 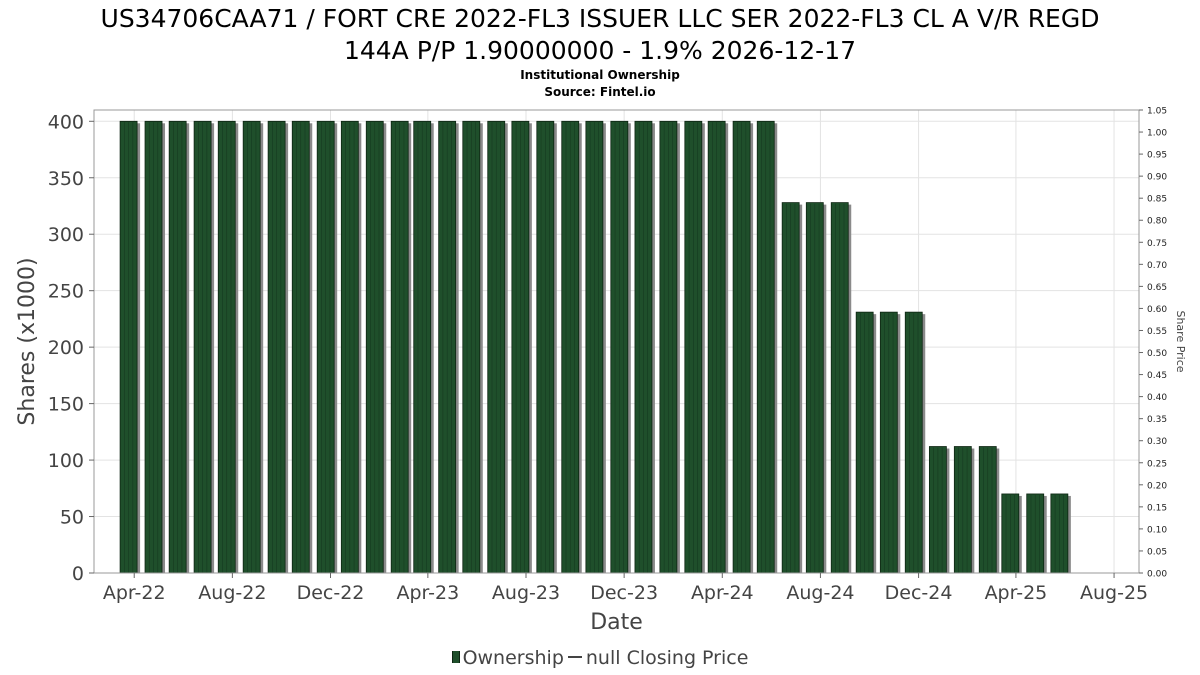 What do you see at coordinates (1157, 464) in the screenshot?
I see `y2-tick-label: 0.25` at bounding box center [1157, 464].